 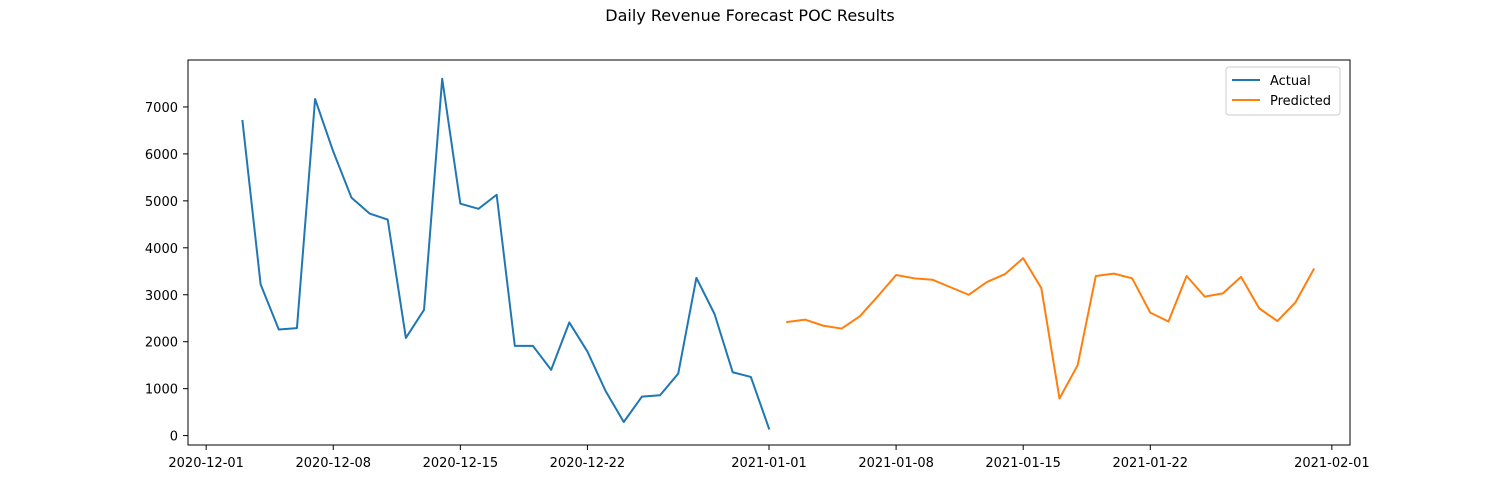 What do you see at coordinates (769, 463) in the screenshot?
I see `x-tick-label: 2021-01-01` at bounding box center [769, 463].